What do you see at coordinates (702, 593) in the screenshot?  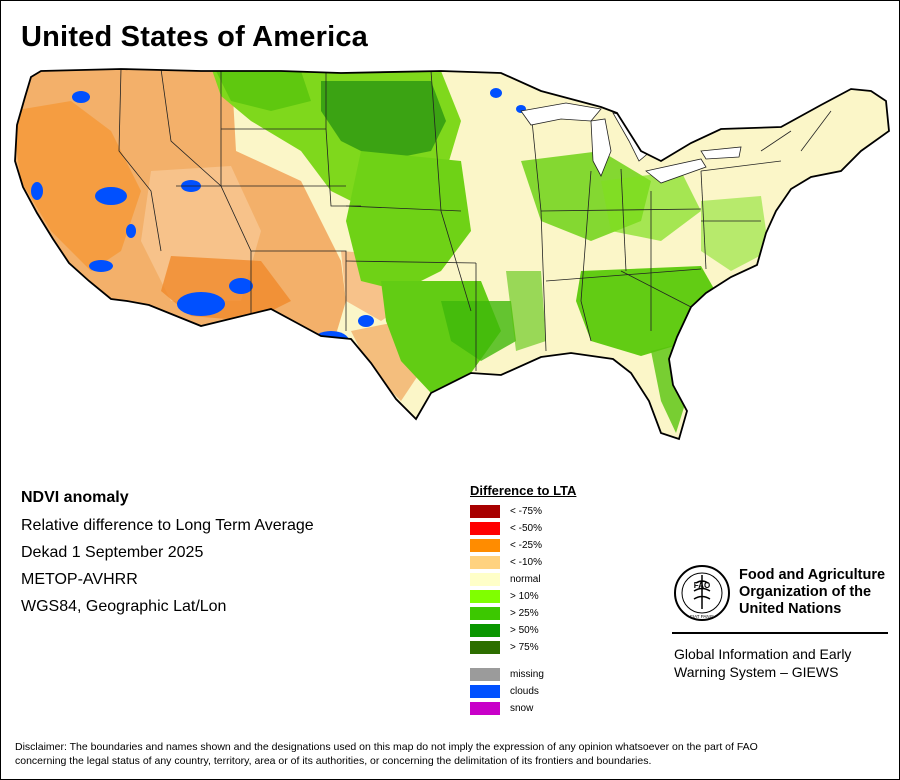 I see `fao-emblem-icon: FAO FIAT PANIS` at bounding box center [702, 593].